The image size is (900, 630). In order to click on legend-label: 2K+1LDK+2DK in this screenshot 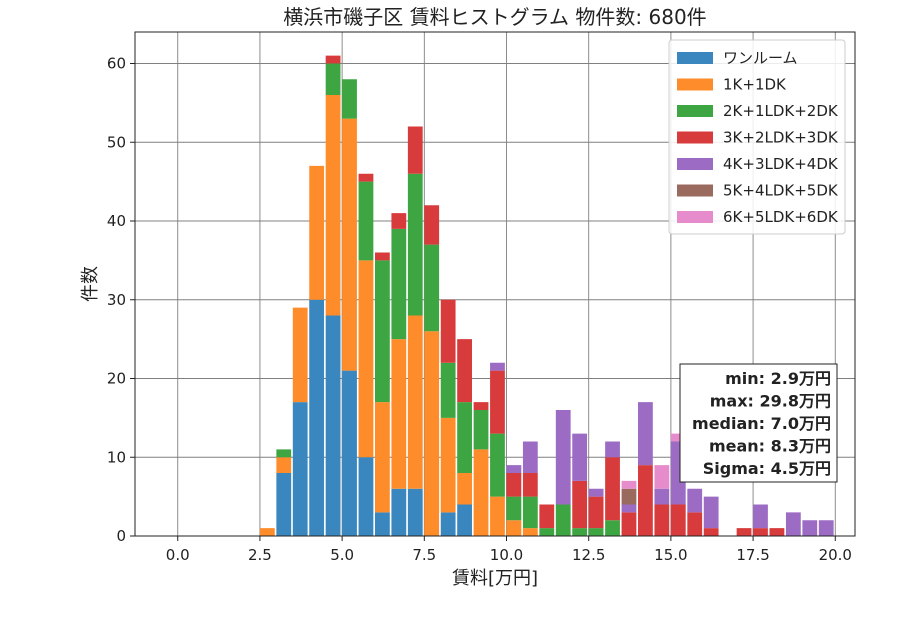, I will do `click(781, 111)`.